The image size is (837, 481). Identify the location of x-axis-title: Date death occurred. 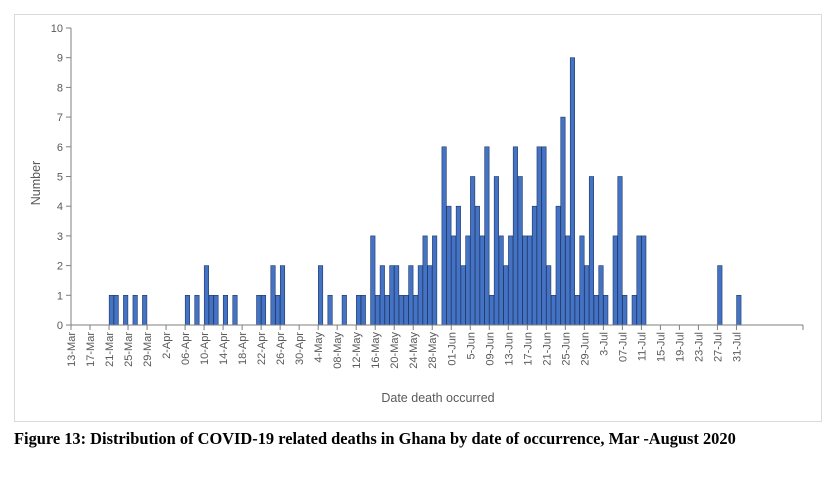
(437, 398).